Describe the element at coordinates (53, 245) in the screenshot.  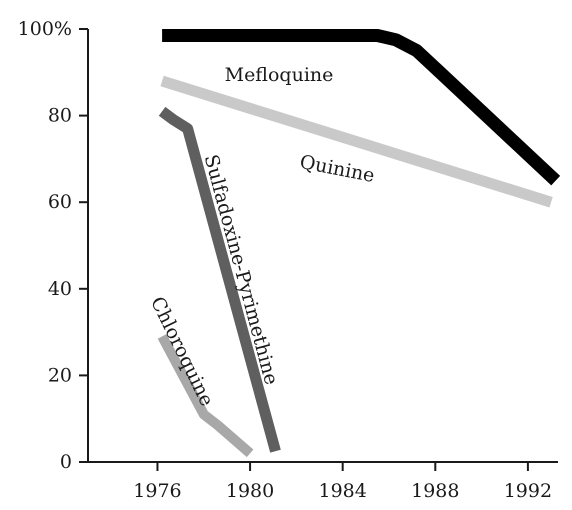
I see `y-axis-ticks: 0 20 40 60 80 100%` at that location.